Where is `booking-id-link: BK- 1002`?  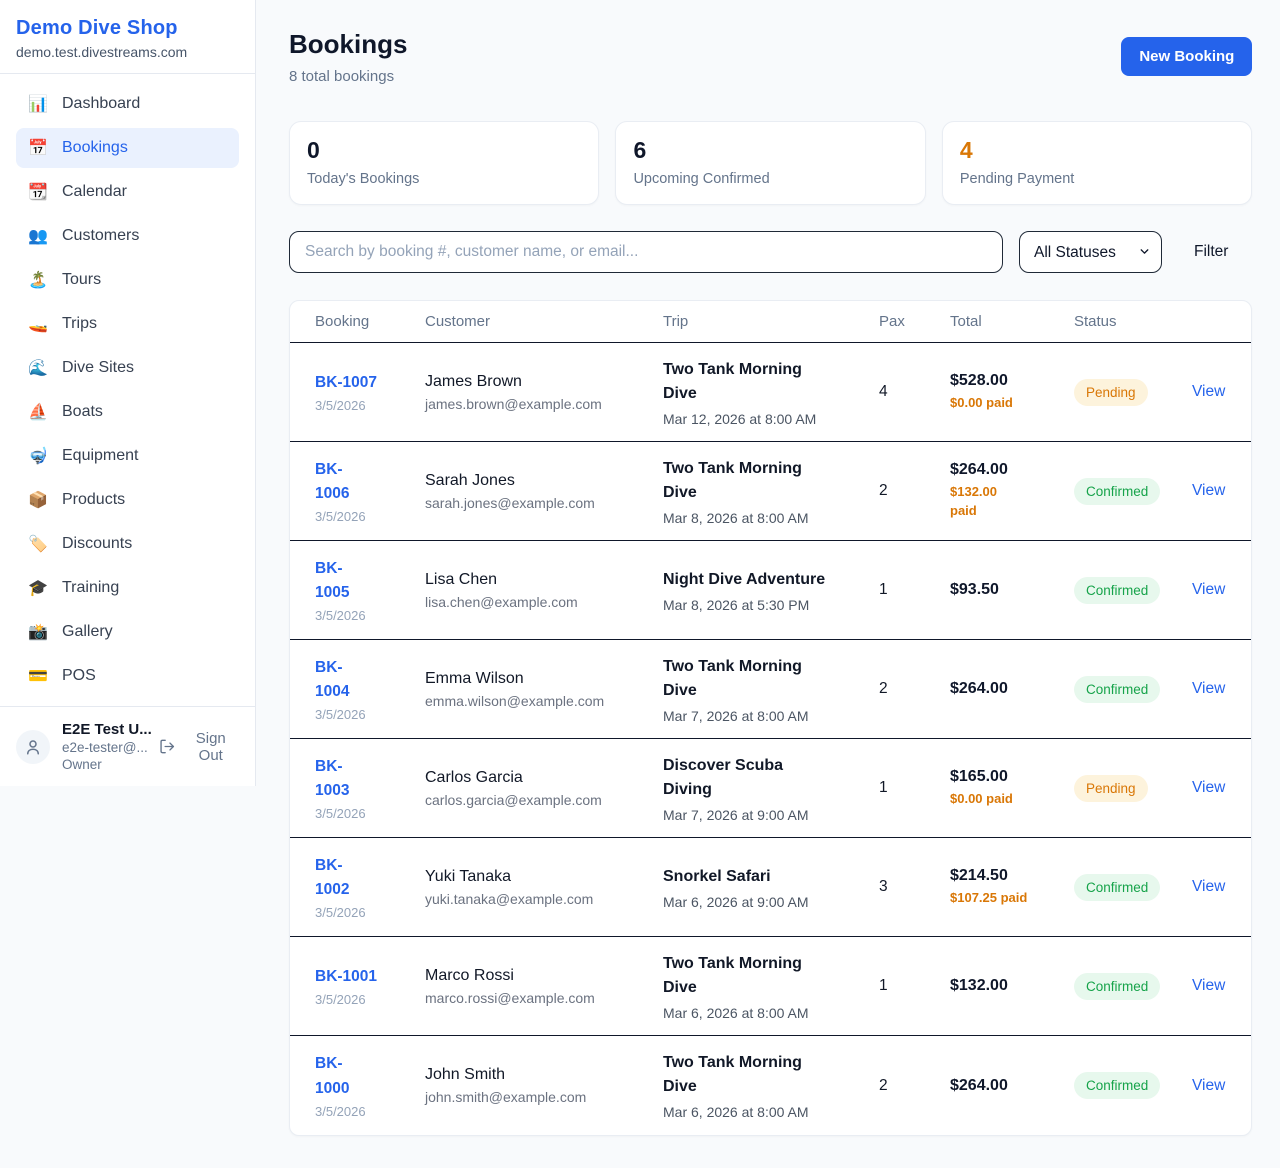
booking-id-link: BK- 1002 is located at coordinates (332, 877).